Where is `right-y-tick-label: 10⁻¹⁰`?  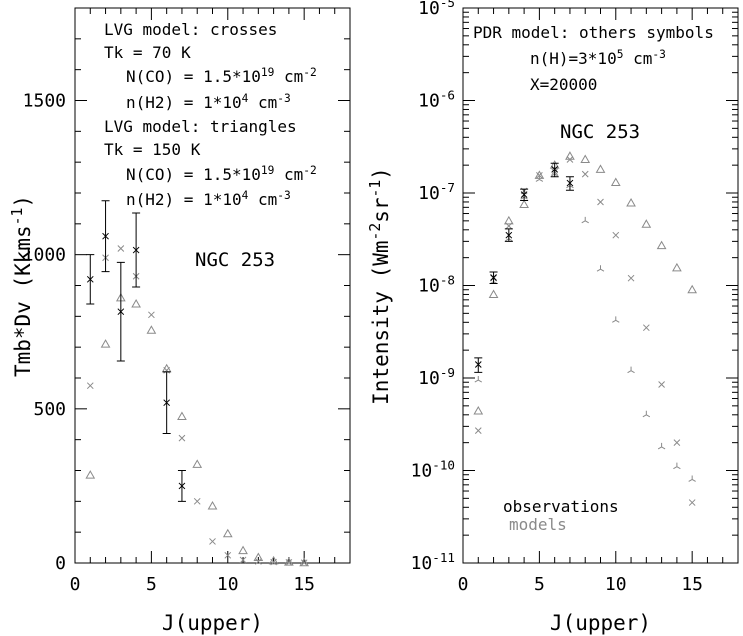
right-y-tick-label: 10⁻¹⁰ is located at coordinates (433, 469).